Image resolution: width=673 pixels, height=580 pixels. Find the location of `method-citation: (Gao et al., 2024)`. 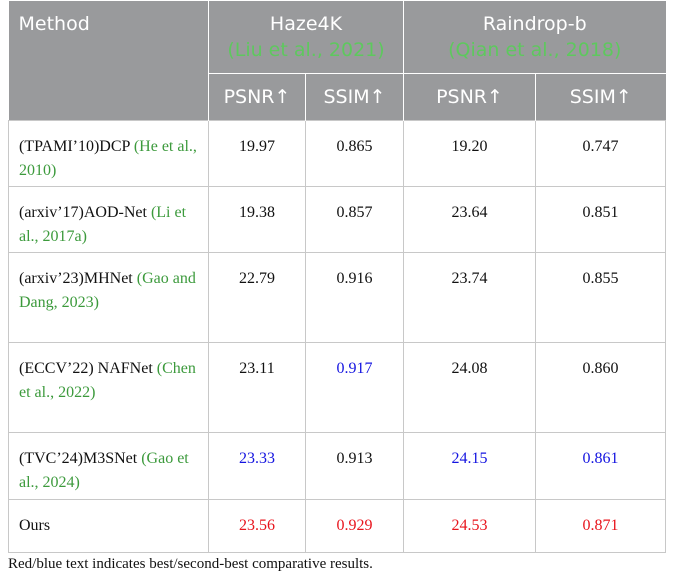

method-citation: (Gao et al., 2024) is located at coordinates (104, 470).